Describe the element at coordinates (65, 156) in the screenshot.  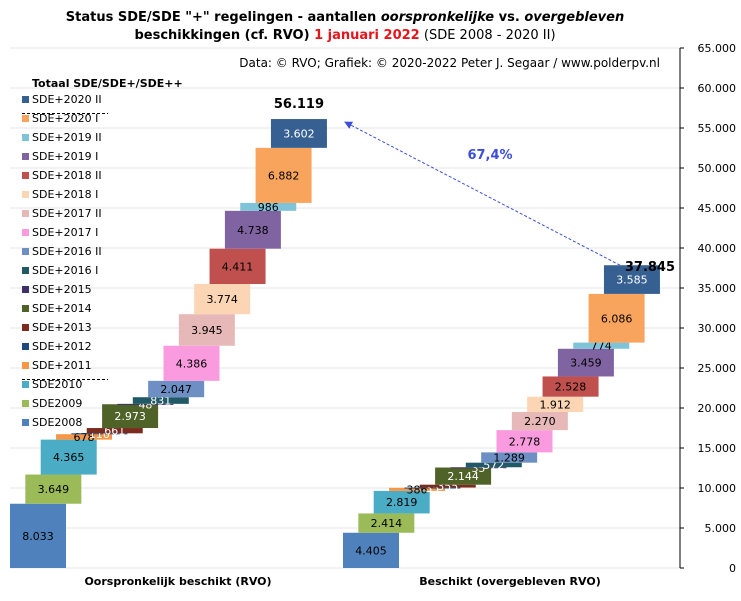
I see `legend-entry: SDE+2019 I` at that location.